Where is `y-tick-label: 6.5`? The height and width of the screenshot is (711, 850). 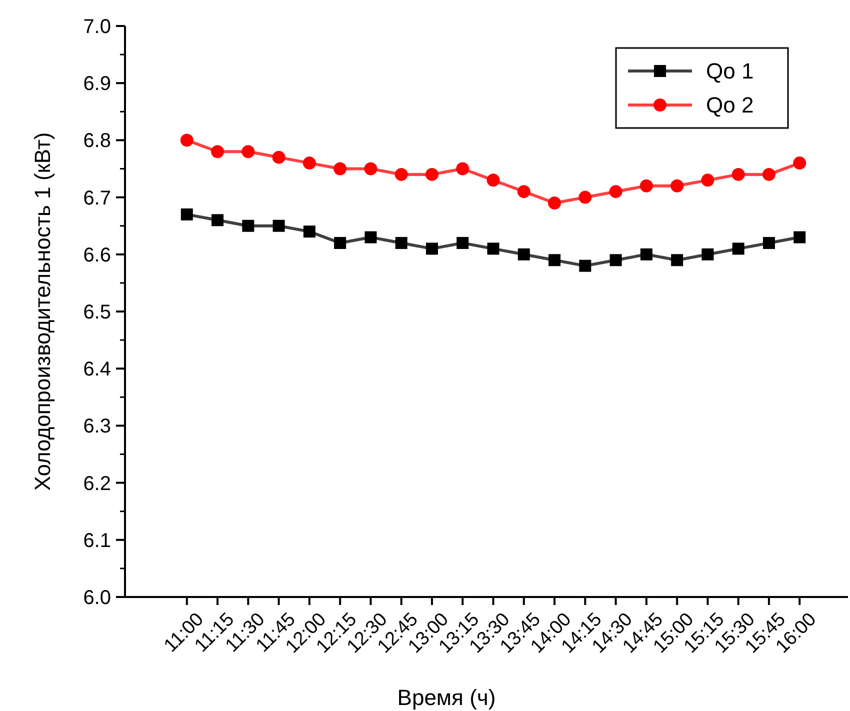
y-tick-label: 6.5 is located at coordinates (97, 313).